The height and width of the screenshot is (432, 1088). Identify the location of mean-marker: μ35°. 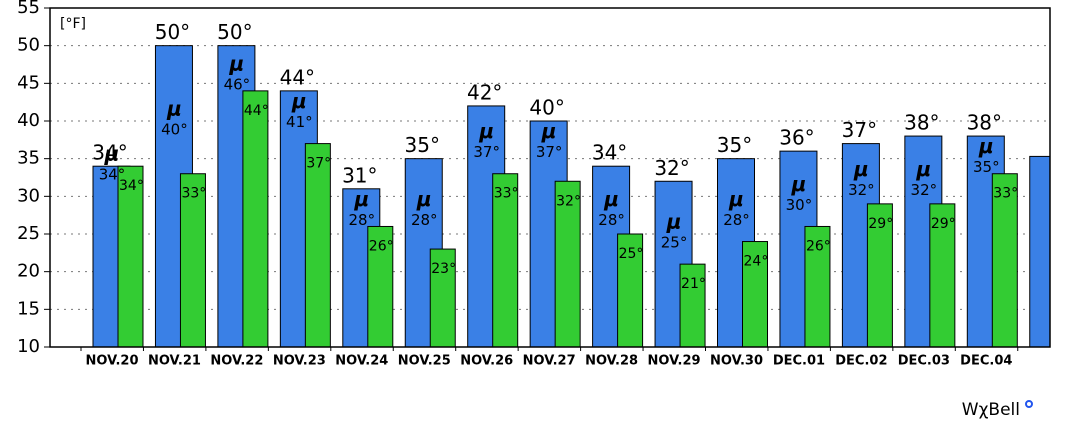
(986, 155).